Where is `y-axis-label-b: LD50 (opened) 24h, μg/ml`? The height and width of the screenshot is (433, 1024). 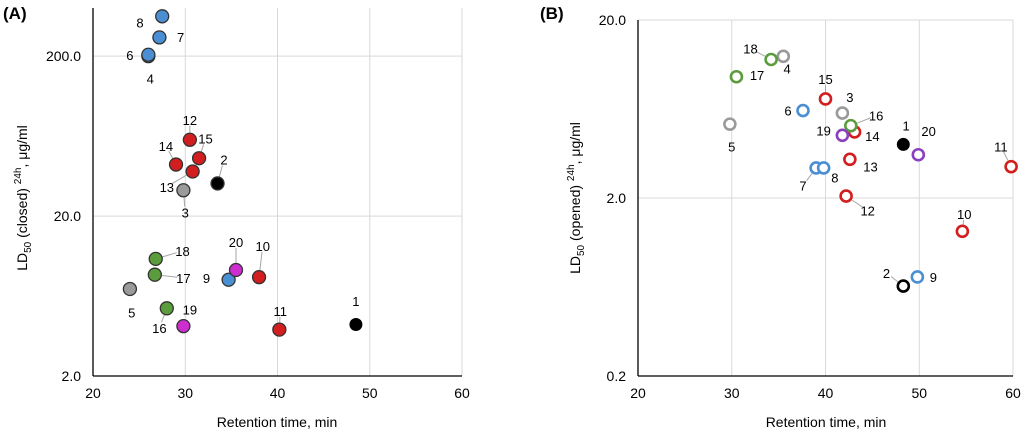
y-axis-label-b: LD50 (opened) 24h, μg/ml is located at coordinates (576, 198).